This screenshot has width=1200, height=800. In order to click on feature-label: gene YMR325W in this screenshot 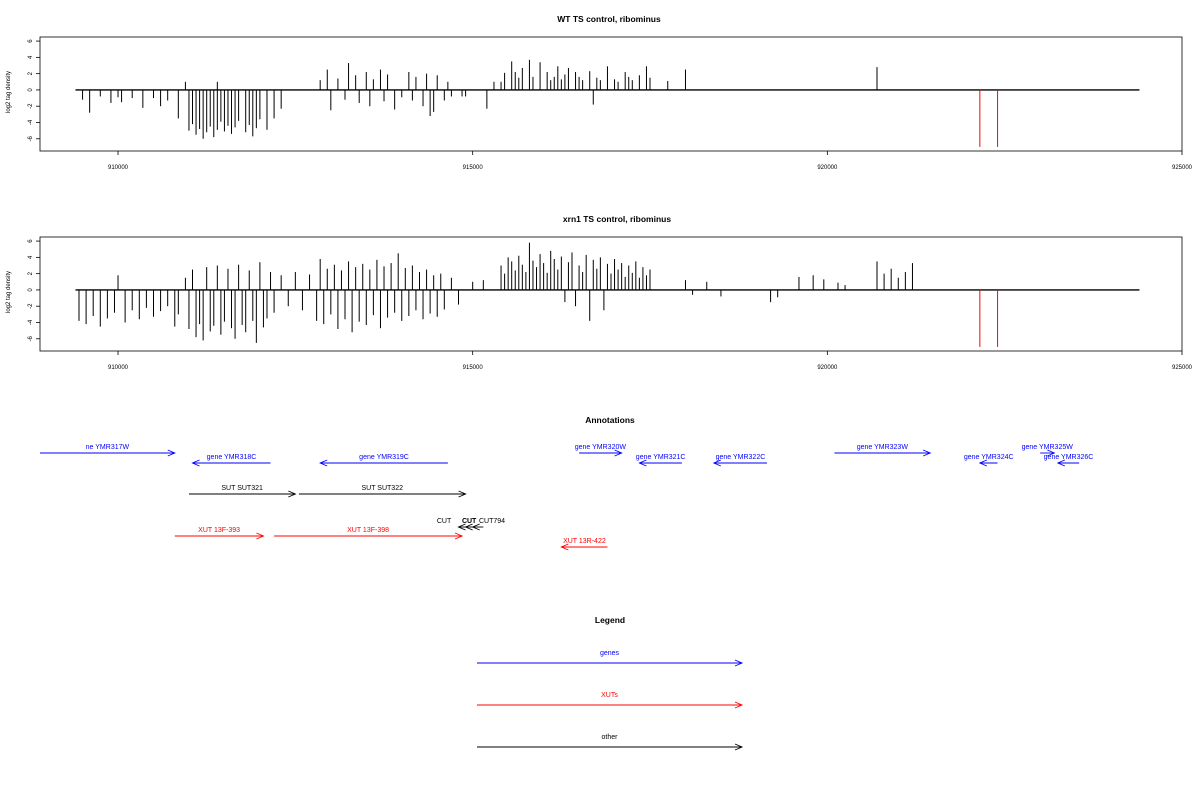, I will do `click(1048, 447)`.